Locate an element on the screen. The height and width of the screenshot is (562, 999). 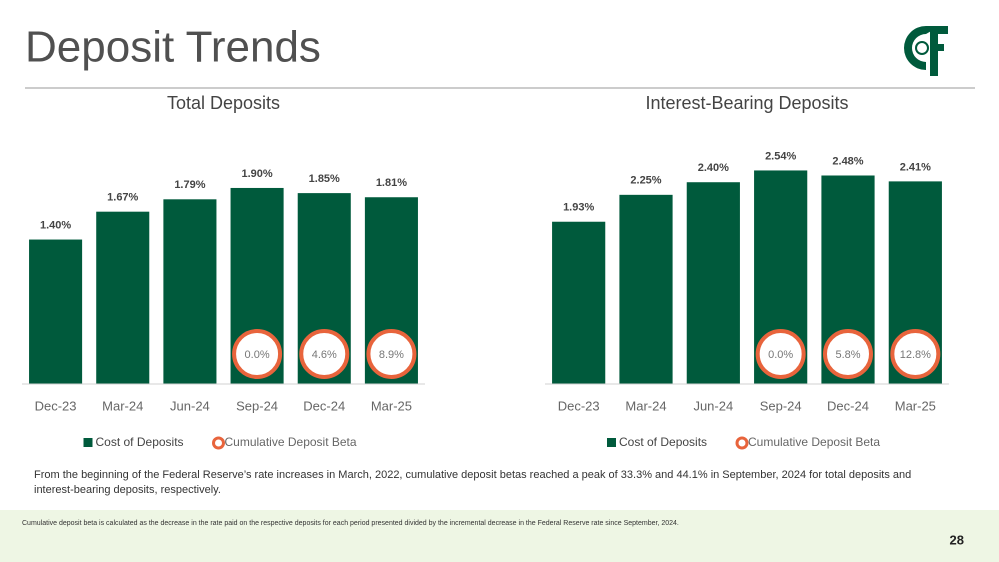
chart-title: Total Deposits is located at coordinates (223, 103).